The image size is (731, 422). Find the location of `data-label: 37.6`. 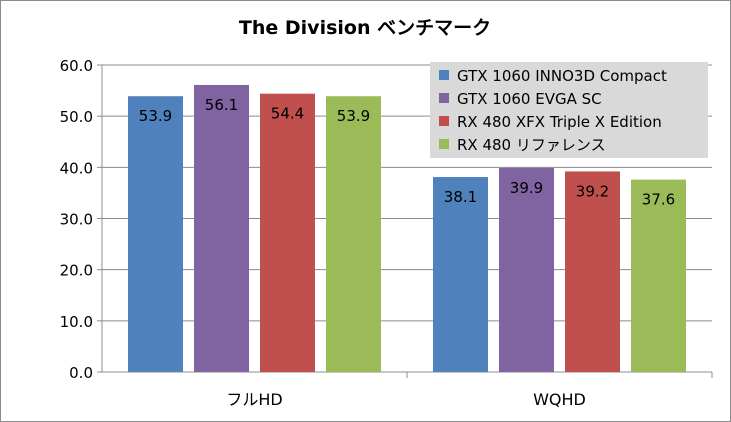

data-label: 37.6 is located at coordinates (658, 200).